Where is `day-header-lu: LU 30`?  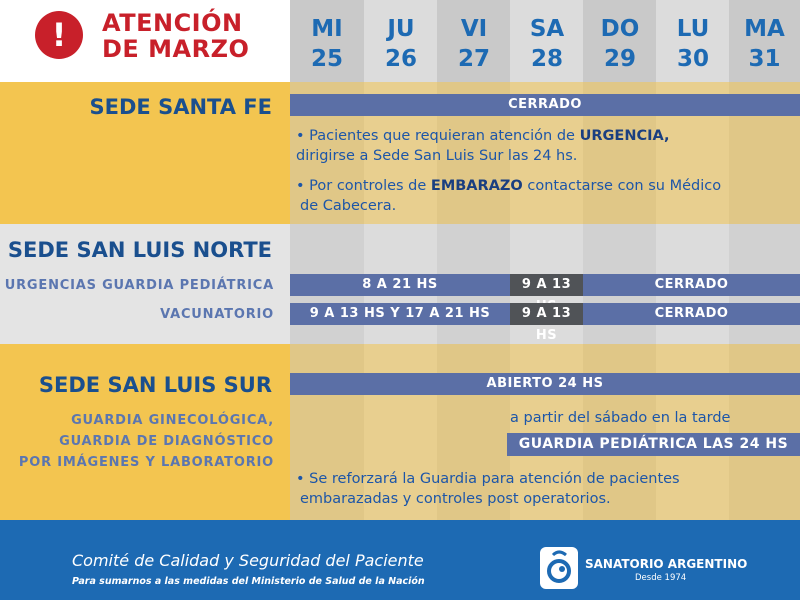
day-header-lu: LU 30 is located at coordinates (693, 44).